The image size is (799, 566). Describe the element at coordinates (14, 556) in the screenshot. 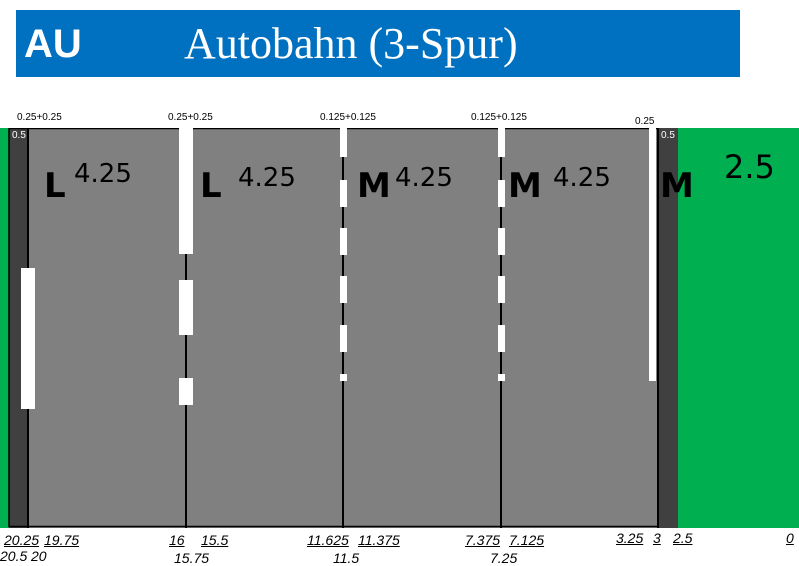

I see `bottom-label-secondary: 20.5` at that location.